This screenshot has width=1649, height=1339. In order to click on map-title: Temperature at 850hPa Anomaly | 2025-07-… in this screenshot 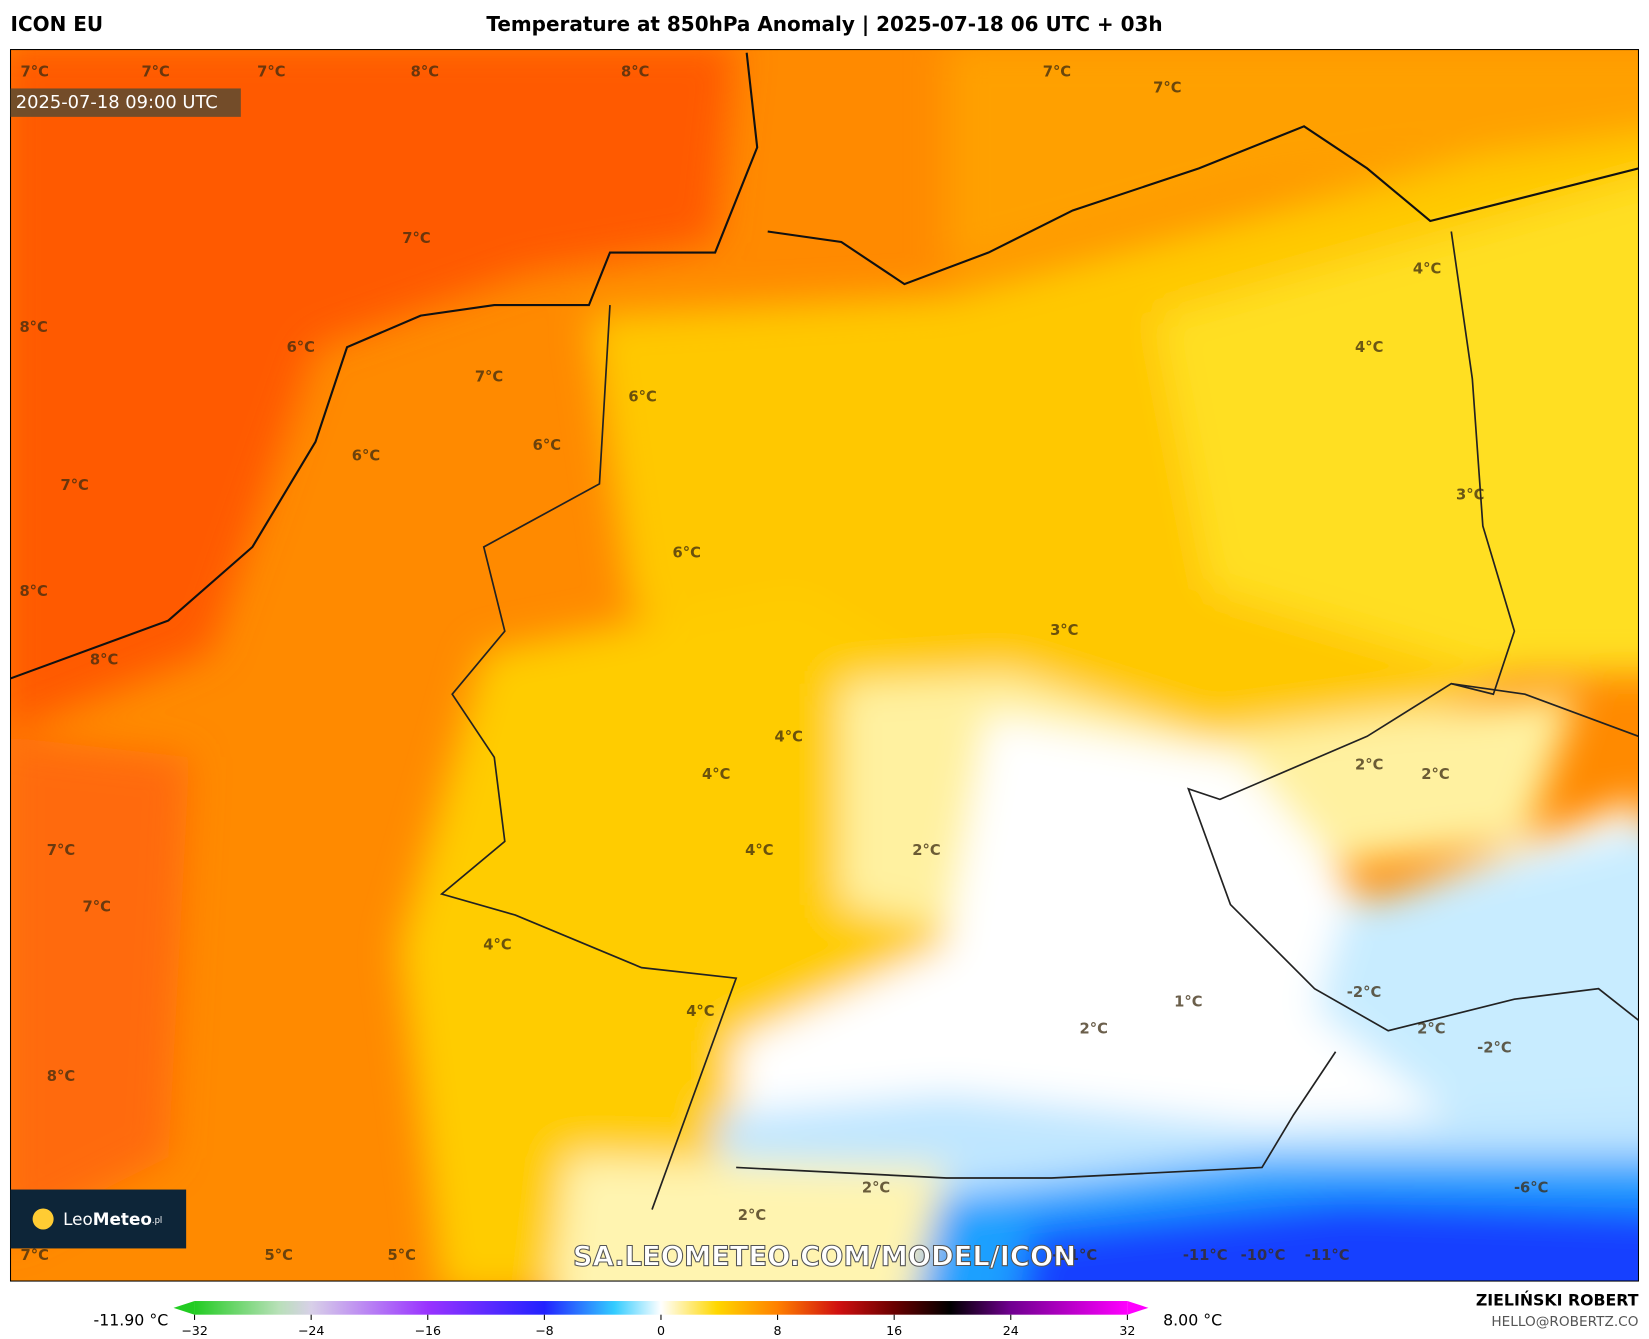, I will do `click(824, 24)`.